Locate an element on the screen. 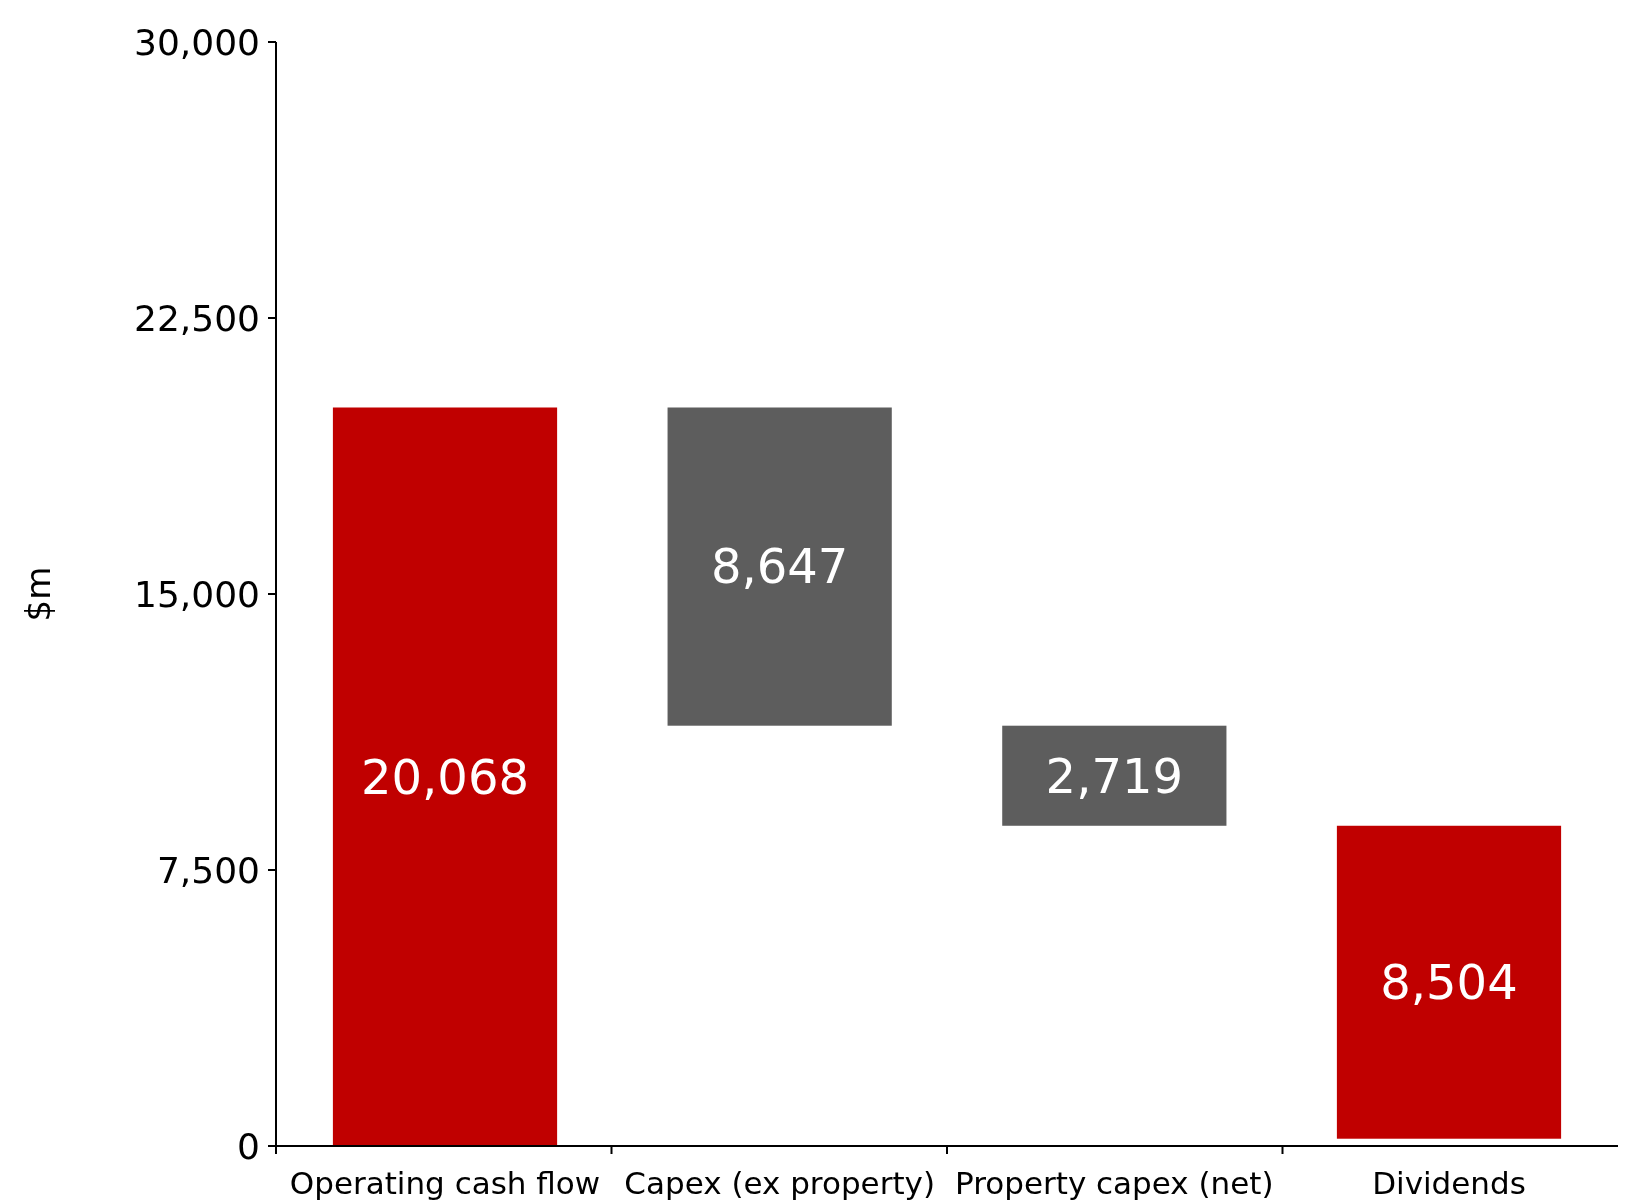 The height and width of the screenshot is (1203, 1626). y-tick-label: 7,500 is located at coordinates (208, 870).